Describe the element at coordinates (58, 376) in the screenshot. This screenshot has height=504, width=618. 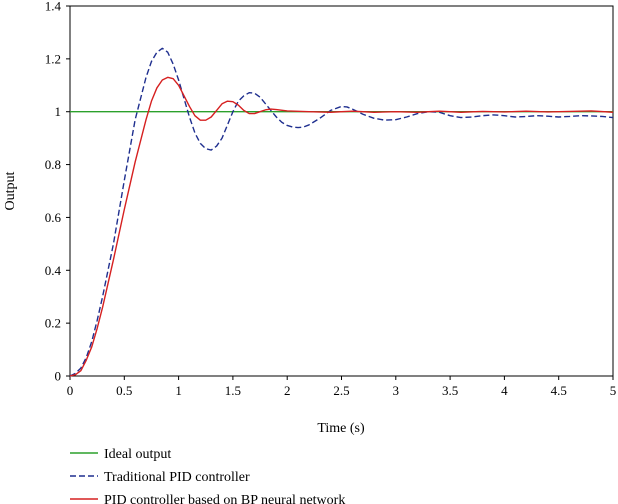
I see `y-tick-label: 0` at that location.